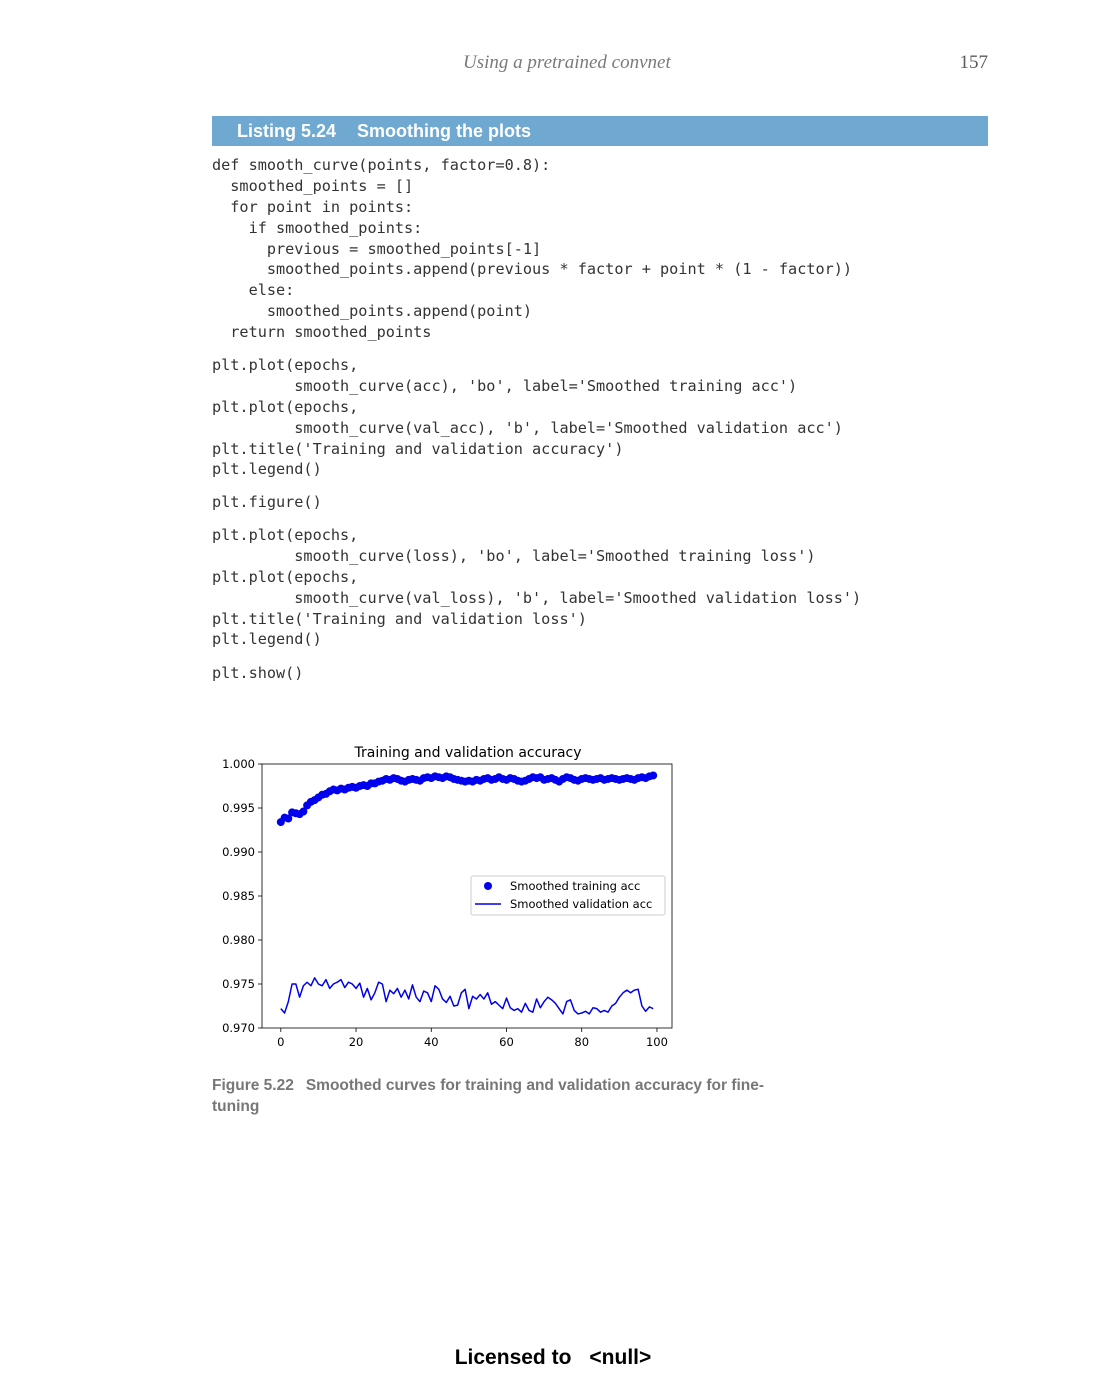  What do you see at coordinates (575, 886) in the screenshot?
I see `legend-label-training: Smoothed training acc` at bounding box center [575, 886].